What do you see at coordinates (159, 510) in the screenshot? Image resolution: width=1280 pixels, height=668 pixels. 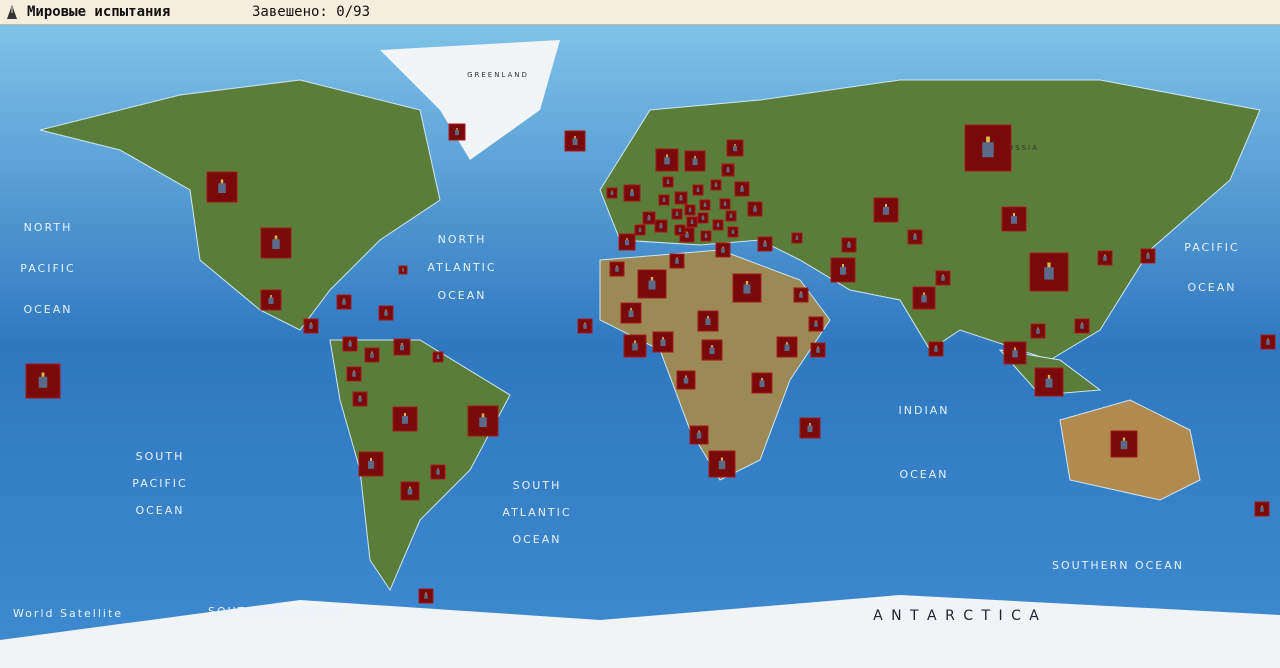 I see `map-label: OCEAN` at bounding box center [159, 510].